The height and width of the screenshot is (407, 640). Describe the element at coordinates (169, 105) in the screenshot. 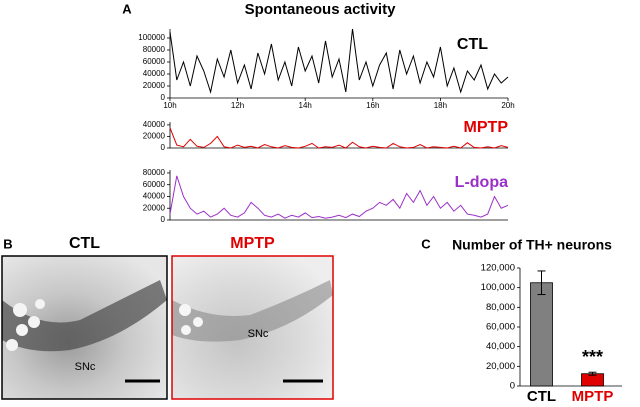

I see `x-tick-label: 10h` at that location.